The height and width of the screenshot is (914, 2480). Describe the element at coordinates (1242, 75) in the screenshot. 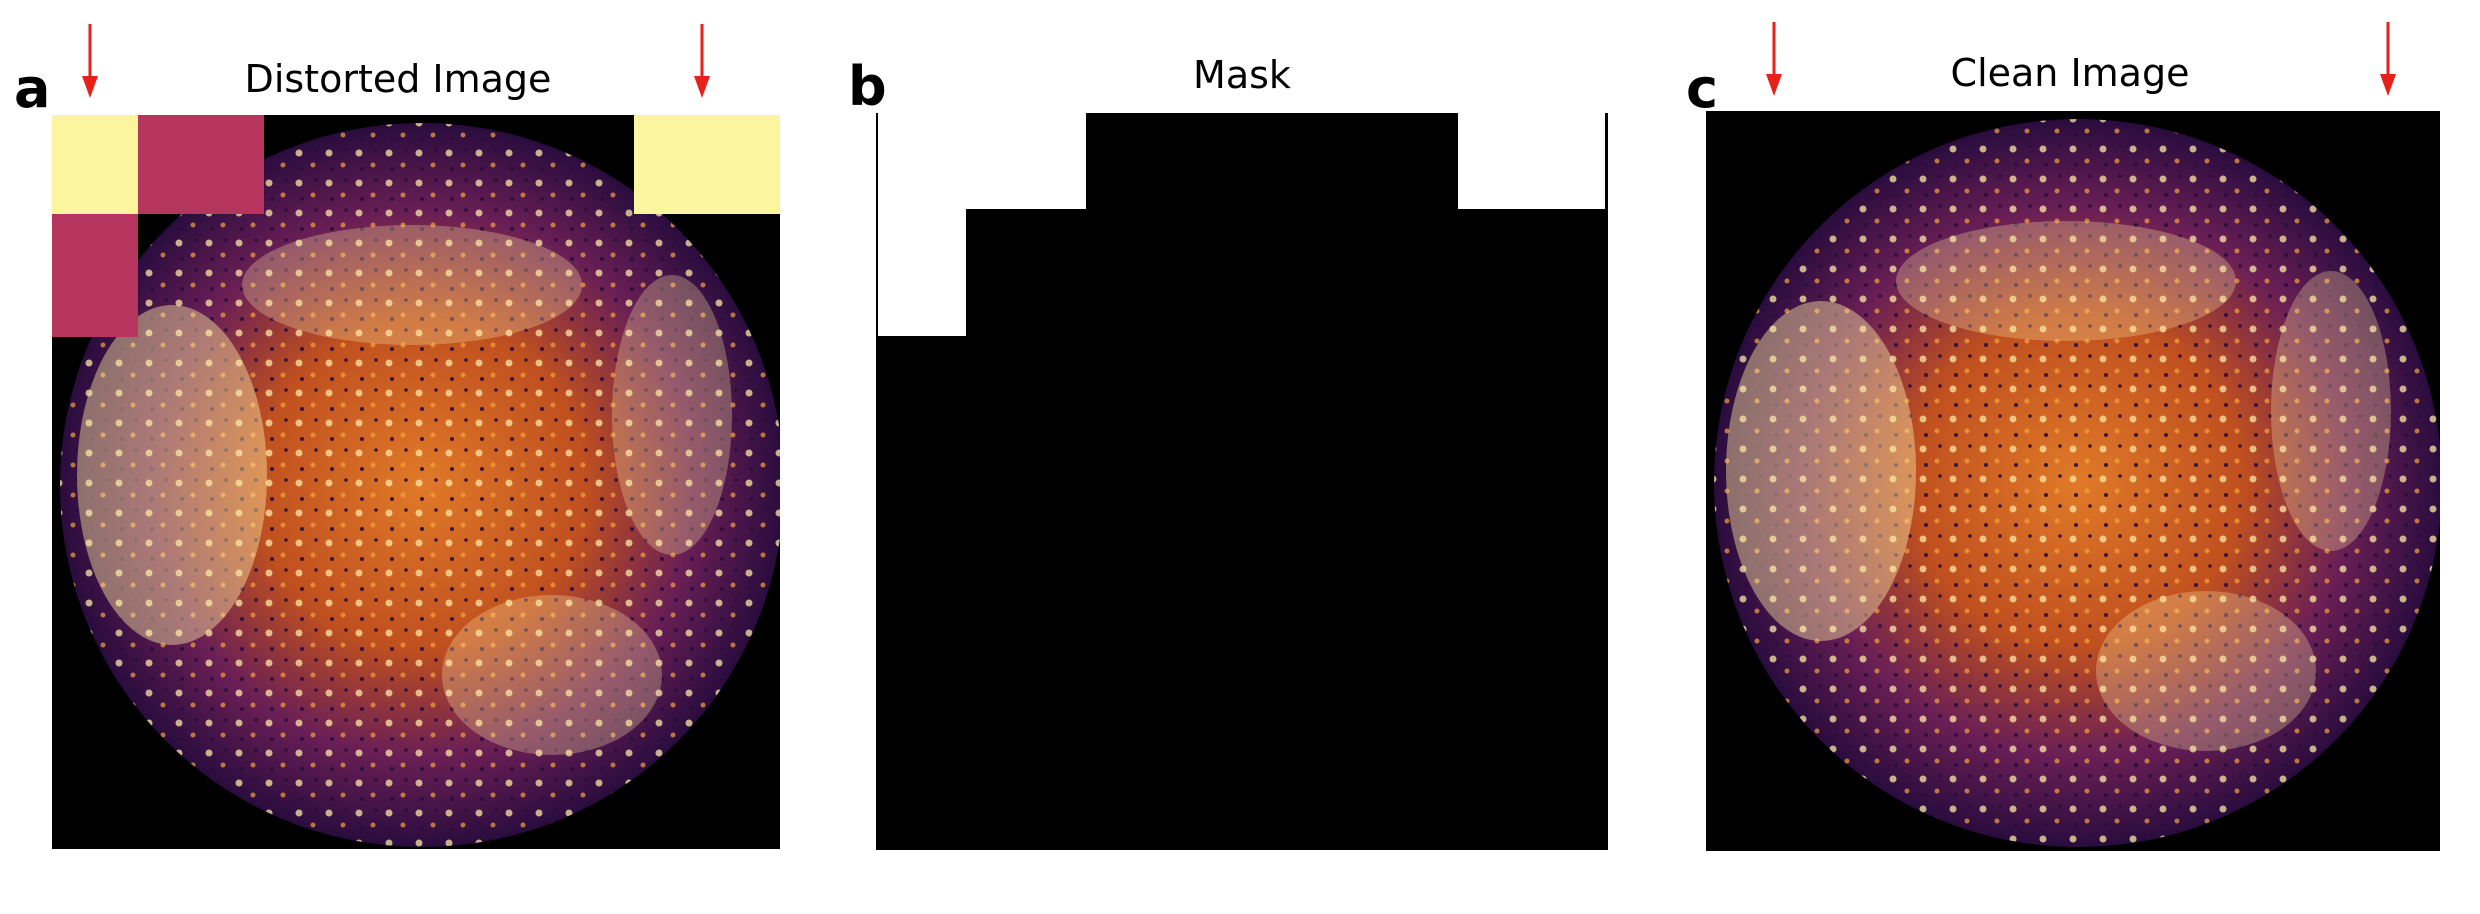

I see `panel-title-mask: Mask` at that location.